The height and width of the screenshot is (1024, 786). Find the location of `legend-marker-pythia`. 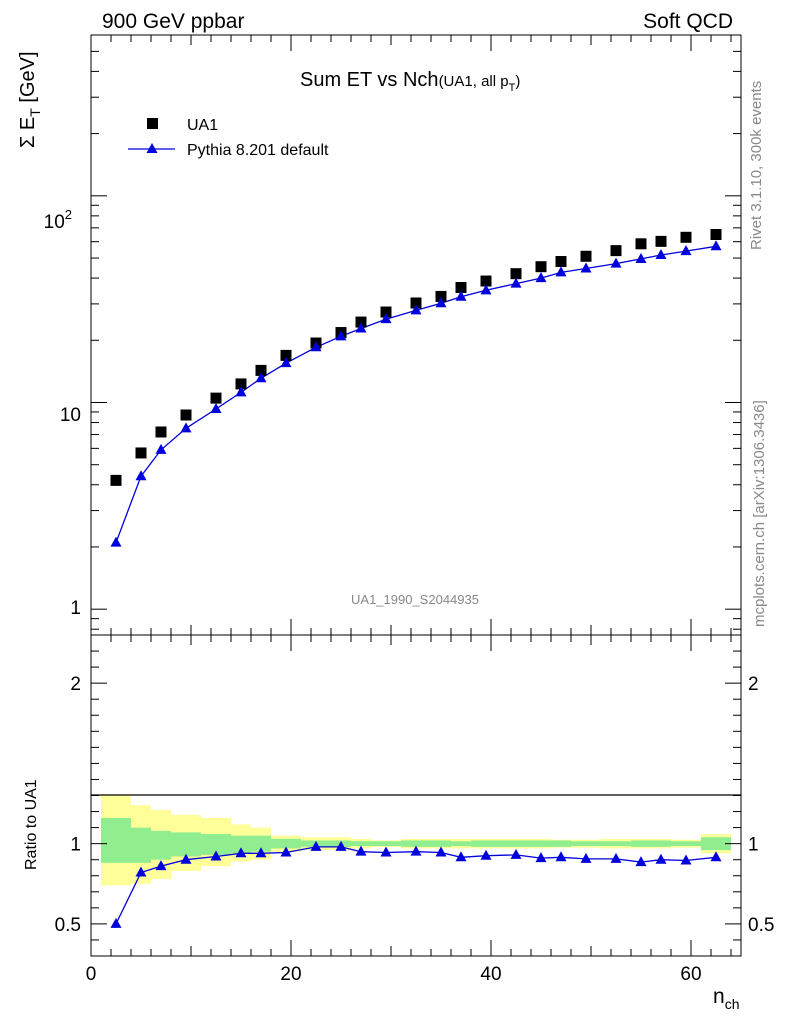

legend-marker-pythia is located at coordinates (152, 148).